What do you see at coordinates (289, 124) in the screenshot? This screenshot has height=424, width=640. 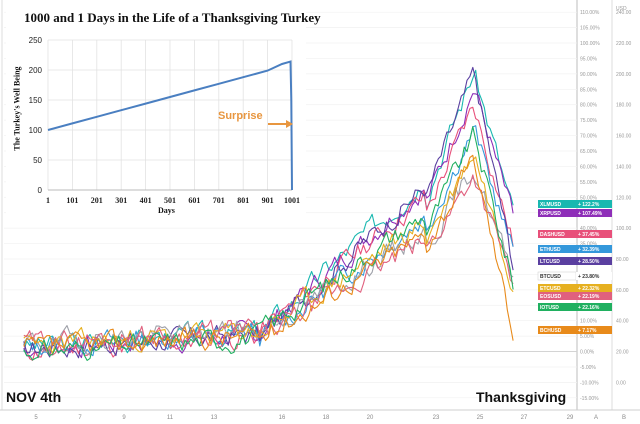 I see `surprise-arrow-head` at bounding box center [289, 124].